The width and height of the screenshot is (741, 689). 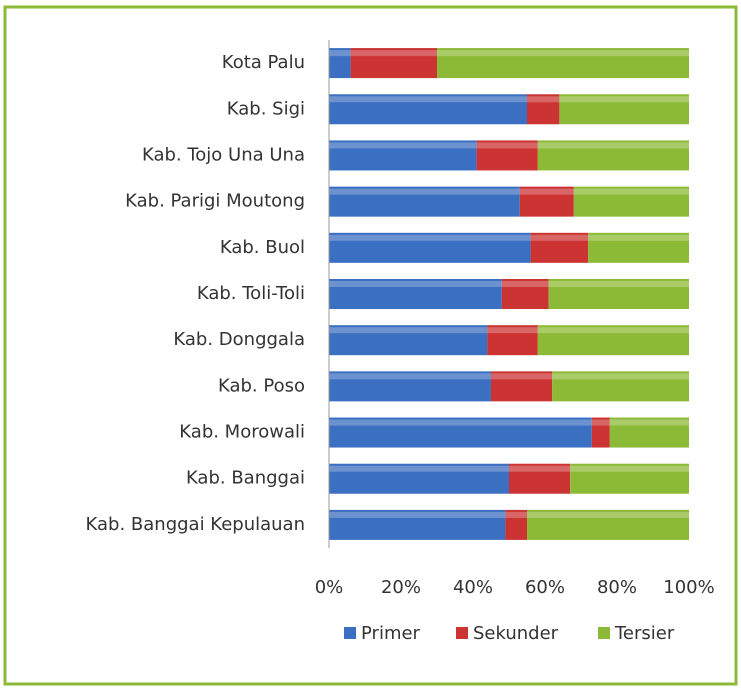 What do you see at coordinates (195, 524) in the screenshot?
I see `y-tick-label: Kab. Banggai Kepulauan` at bounding box center [195, 524].